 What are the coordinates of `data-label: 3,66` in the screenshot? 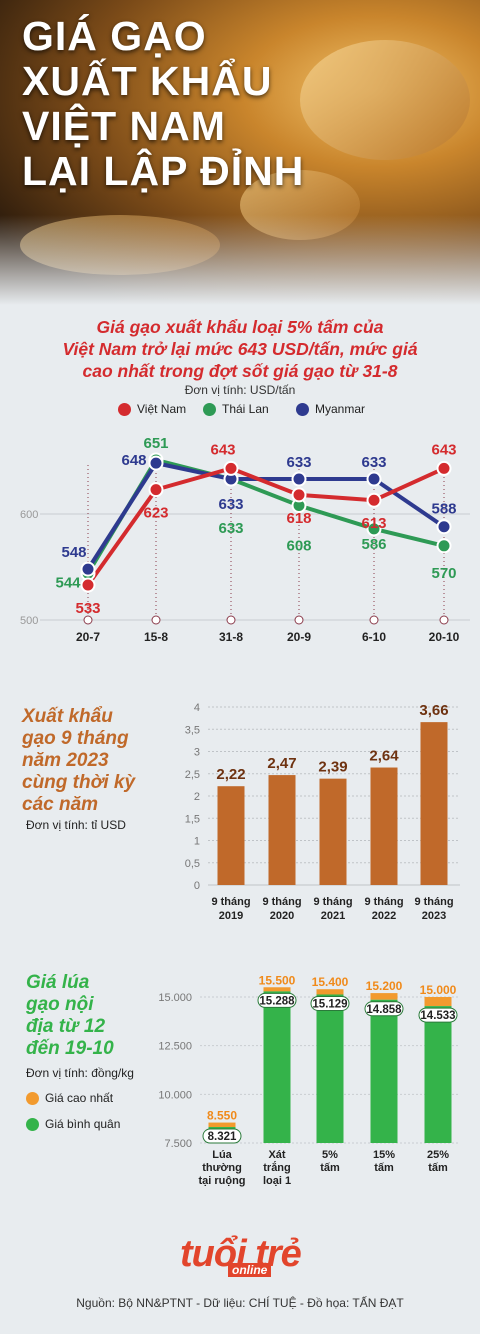 It's located at (433, 710).